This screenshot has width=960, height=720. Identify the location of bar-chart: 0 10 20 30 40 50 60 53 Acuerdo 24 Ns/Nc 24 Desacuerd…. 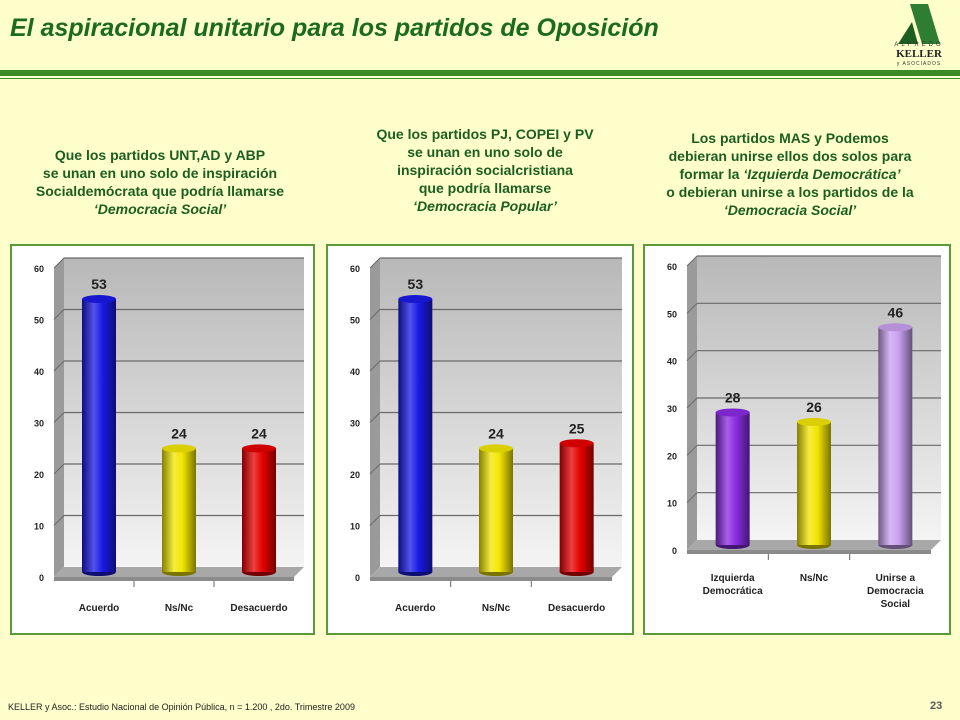
(169, 435).